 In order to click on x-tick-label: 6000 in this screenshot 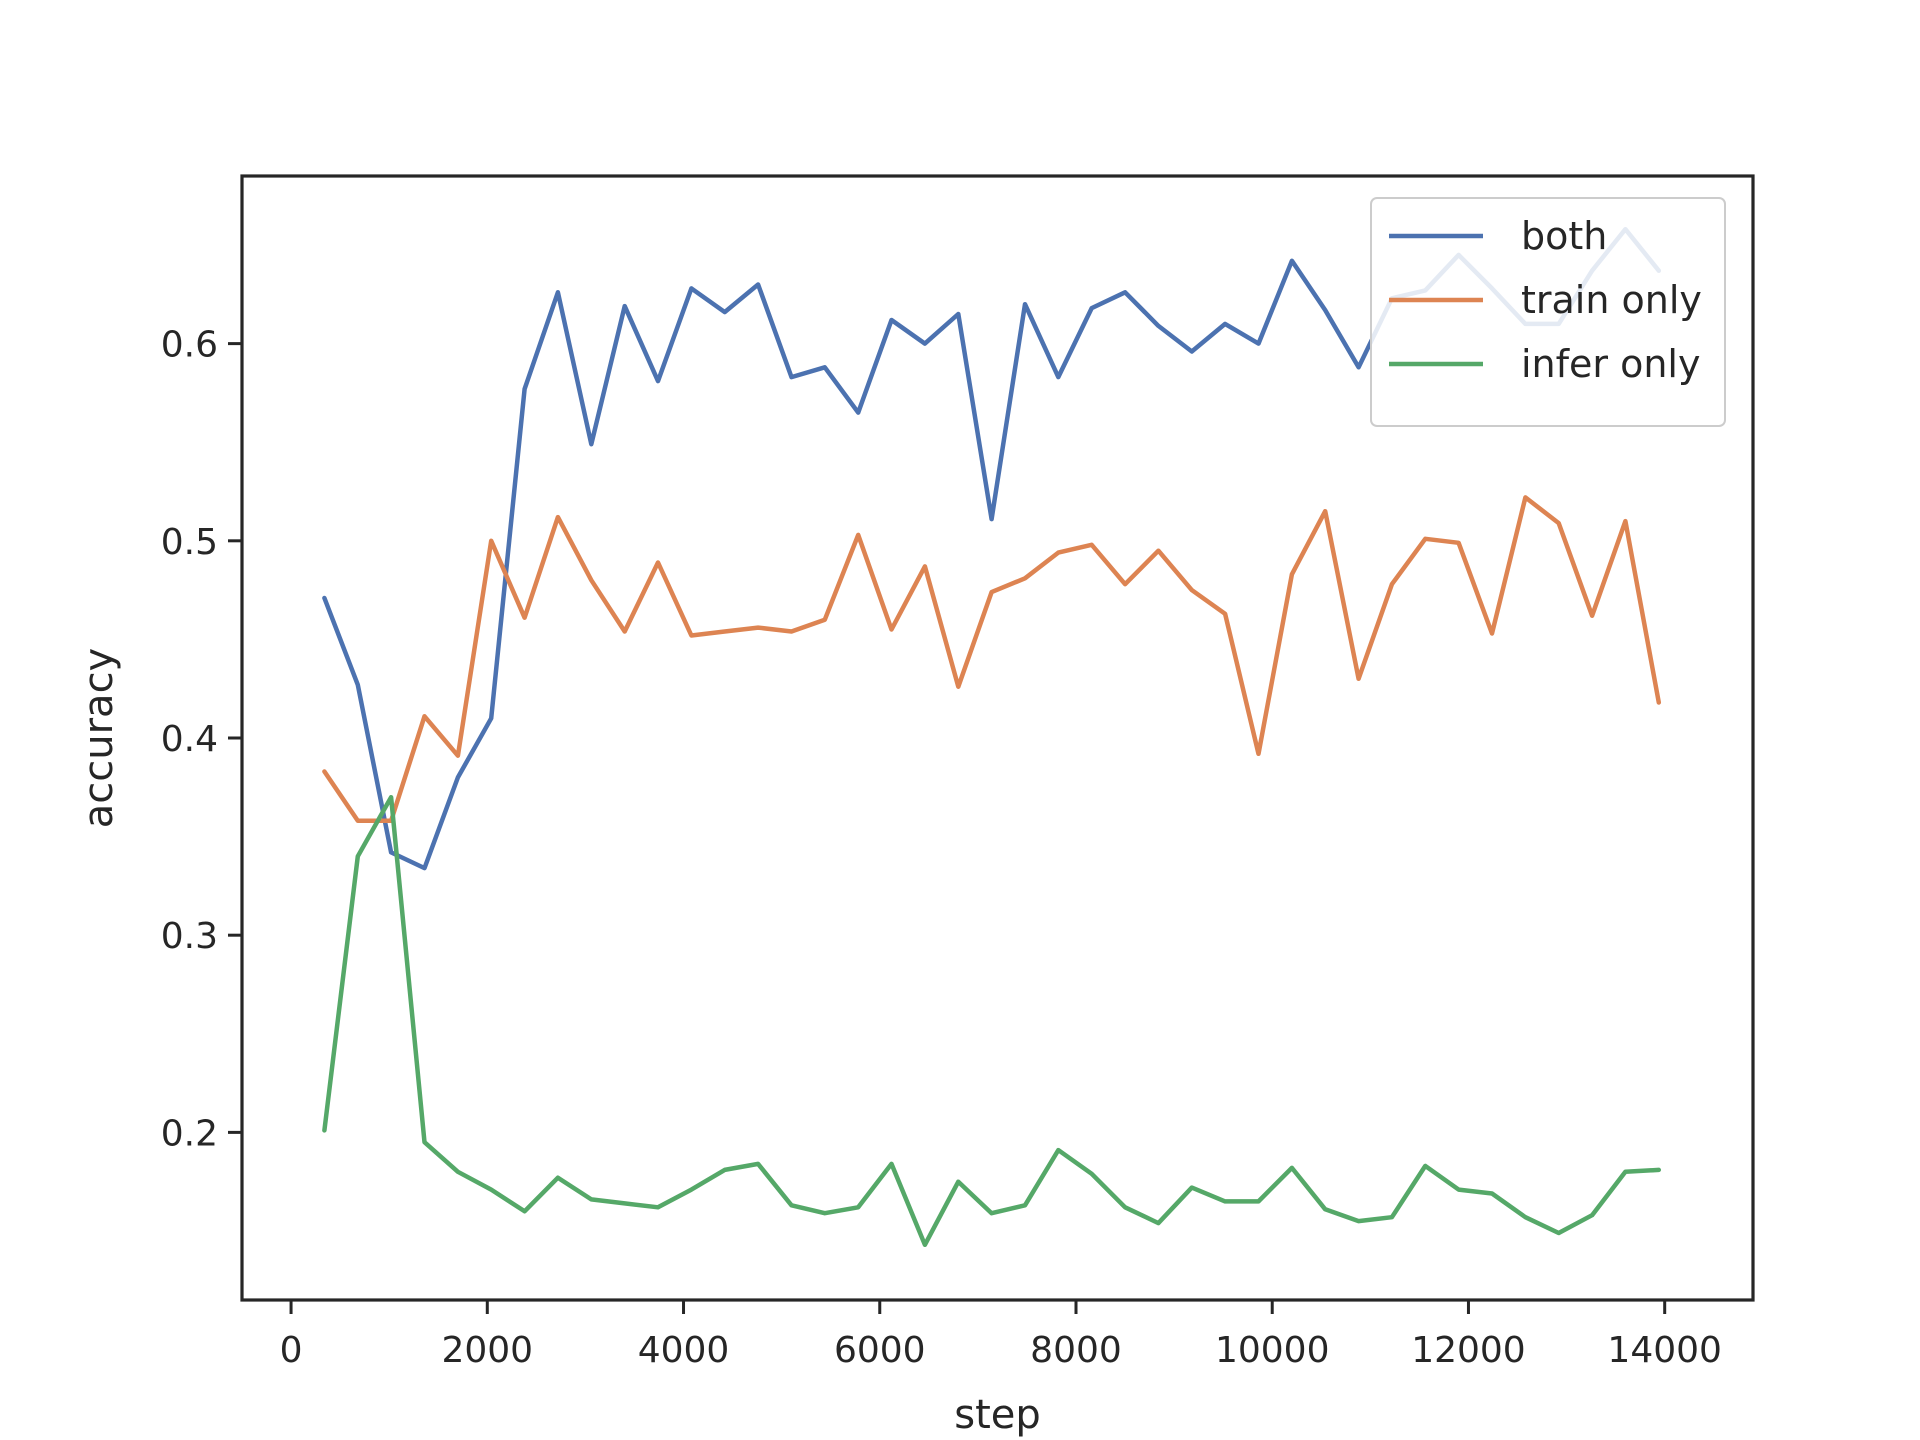, I will do `click(880, 1350)`.